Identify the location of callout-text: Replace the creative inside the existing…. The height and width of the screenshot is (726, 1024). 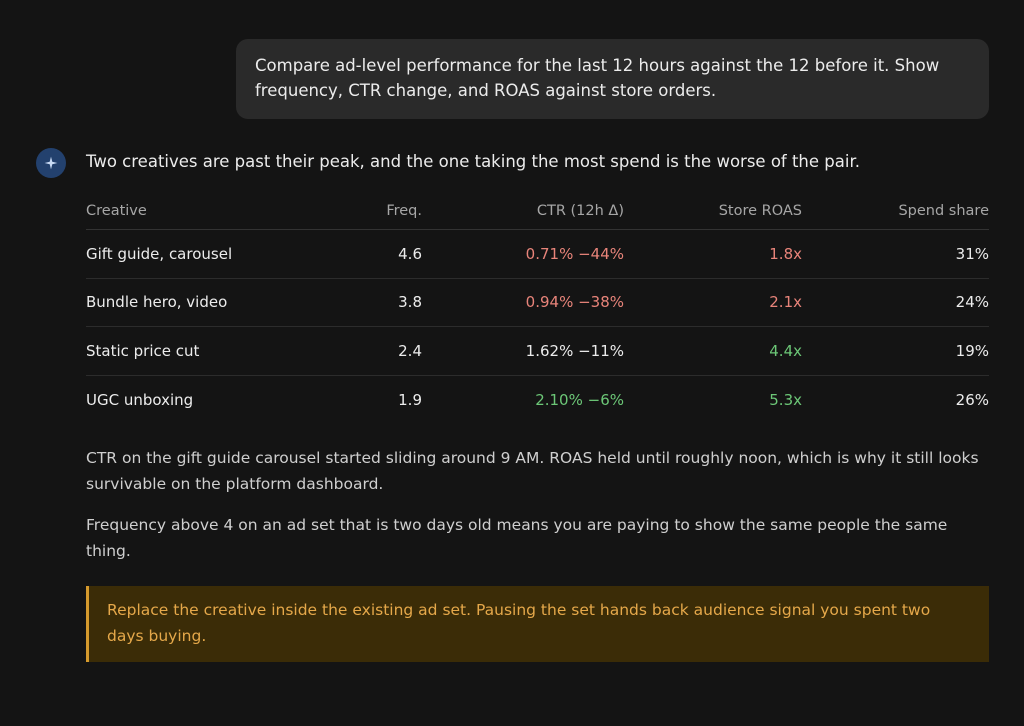
(519, 623).